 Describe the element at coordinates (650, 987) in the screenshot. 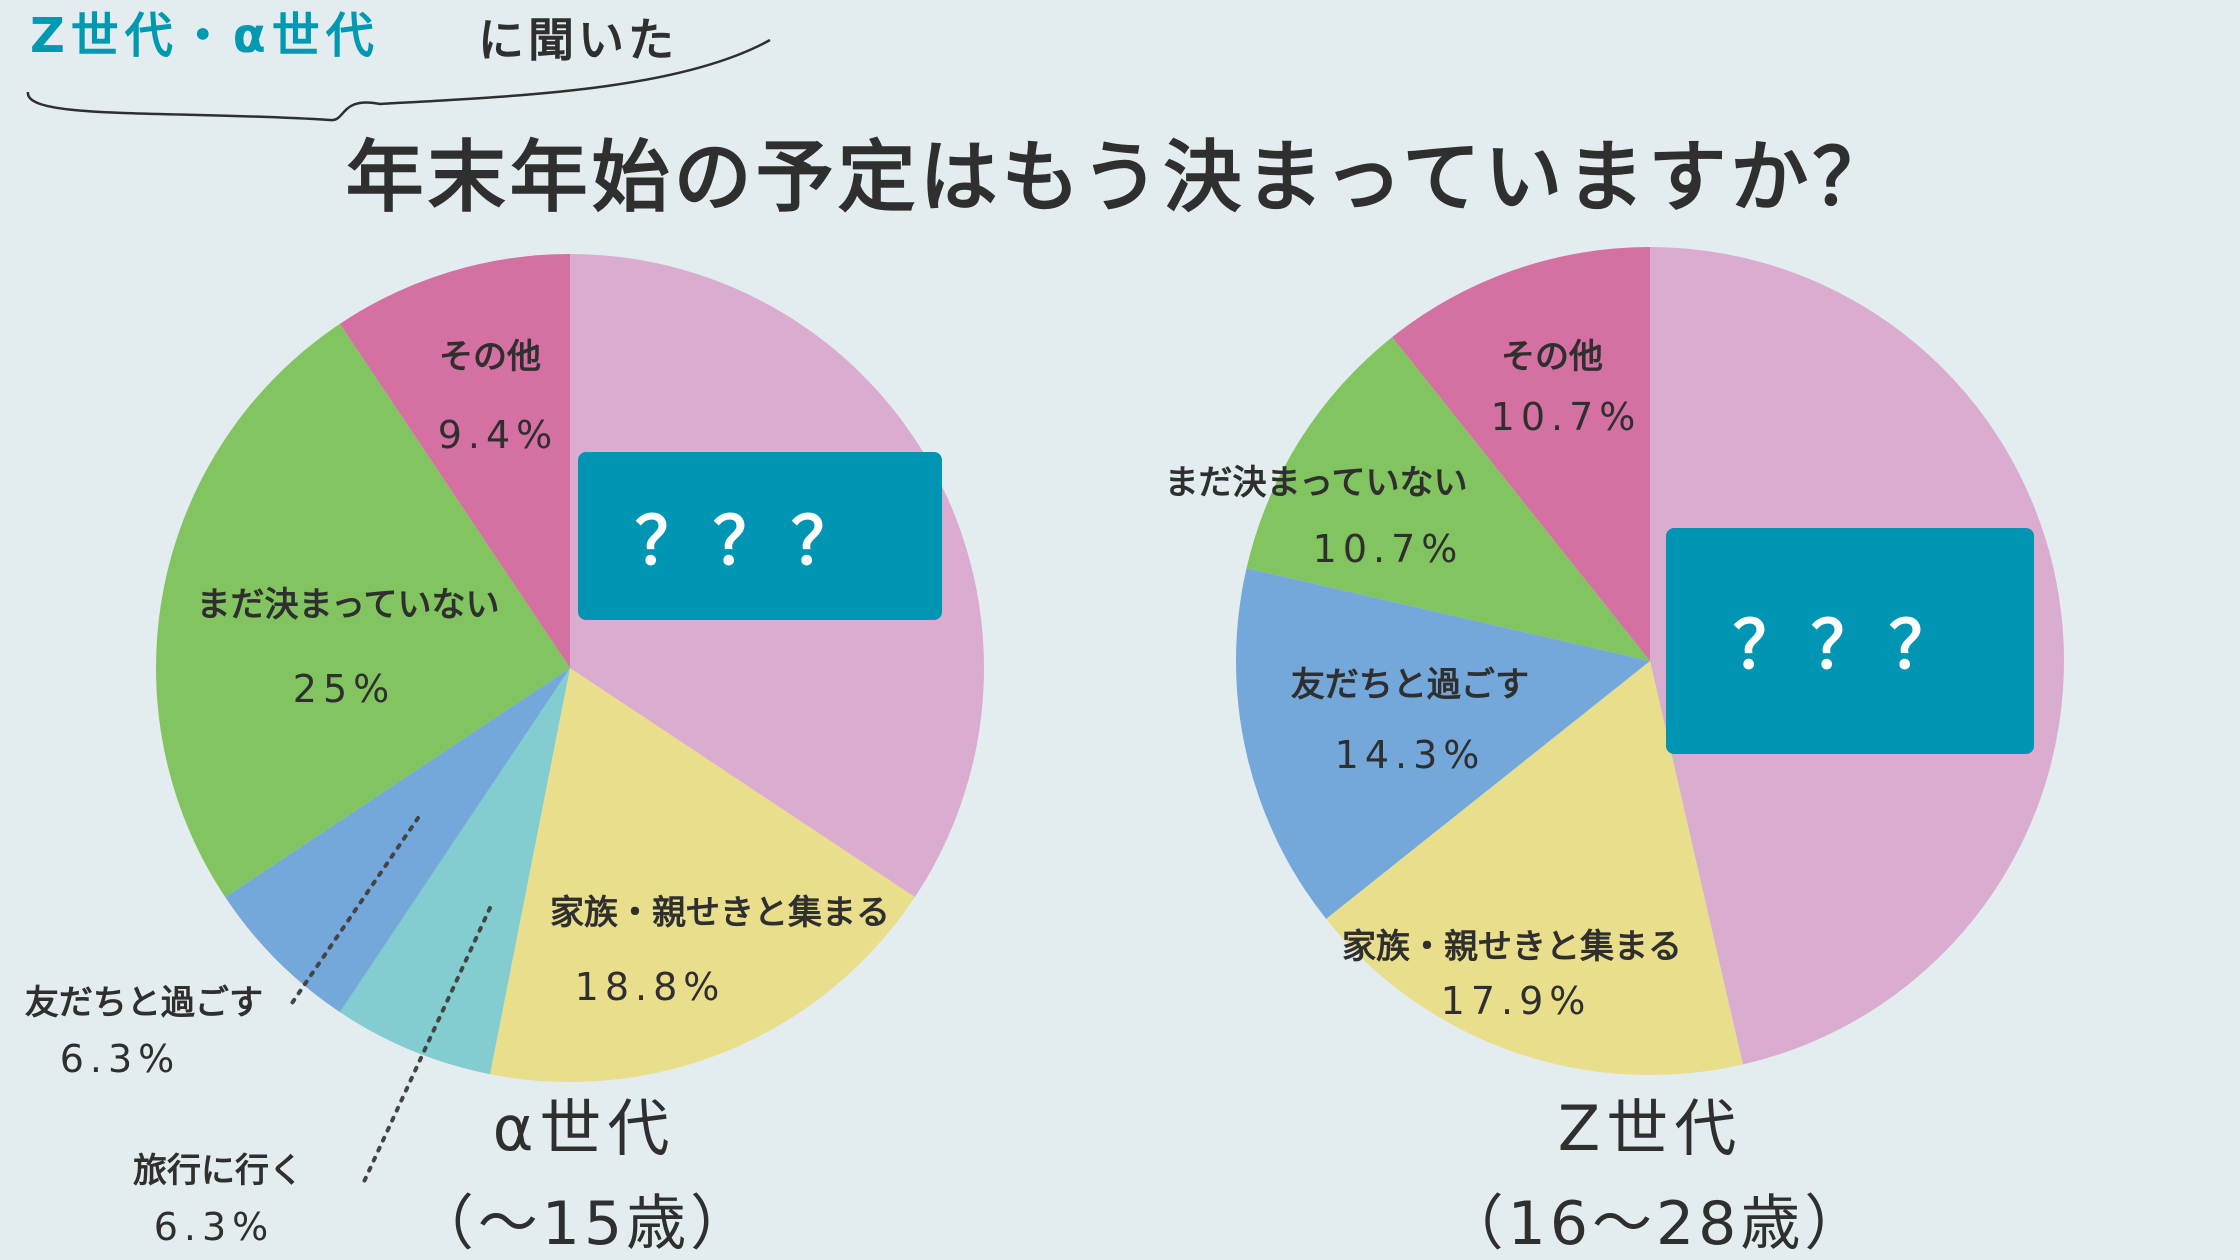

I see `alpha-value-family: 18.8%` at that location.